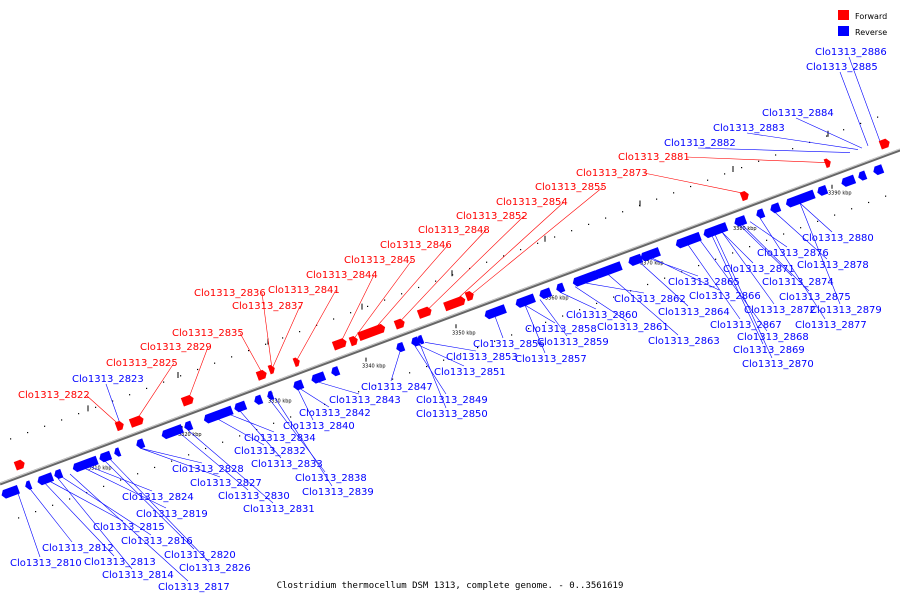 This screenshot has width=900, height=600. What do you see at coordinates (652, 263) in the screenshot?
I see `tick-label: 3370 kbp` at bounding box center [652, 263].